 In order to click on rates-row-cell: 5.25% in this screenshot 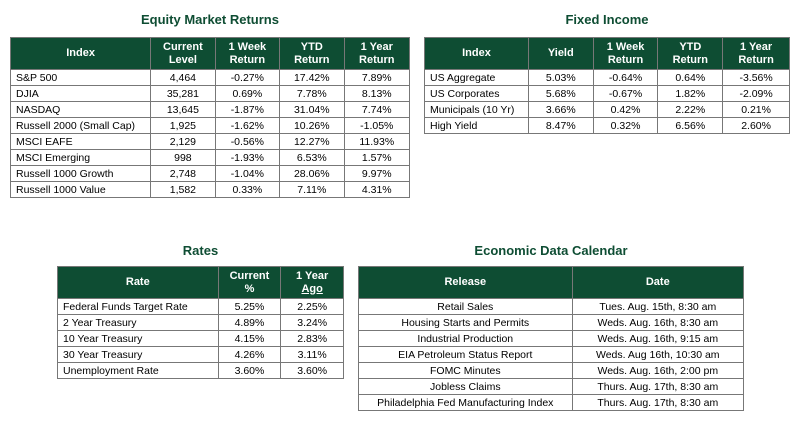, I will do `click(249, 306)`.